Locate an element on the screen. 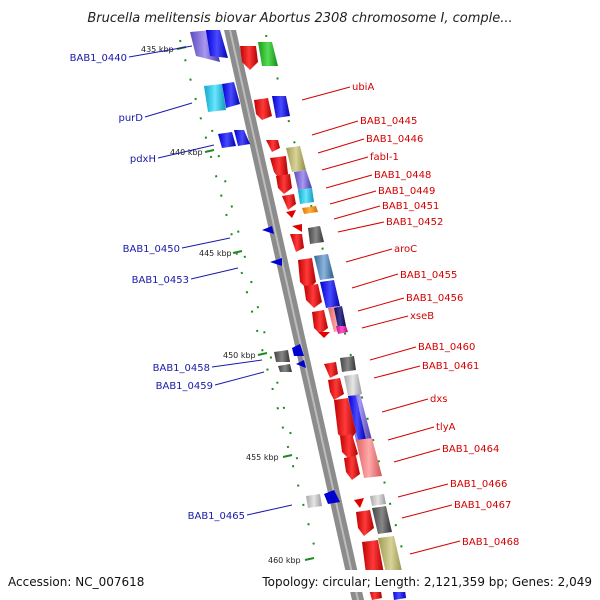 This screenshot has height=600, width=600. kbp-tick: 440 kbp is located at coordinates (186, 152).